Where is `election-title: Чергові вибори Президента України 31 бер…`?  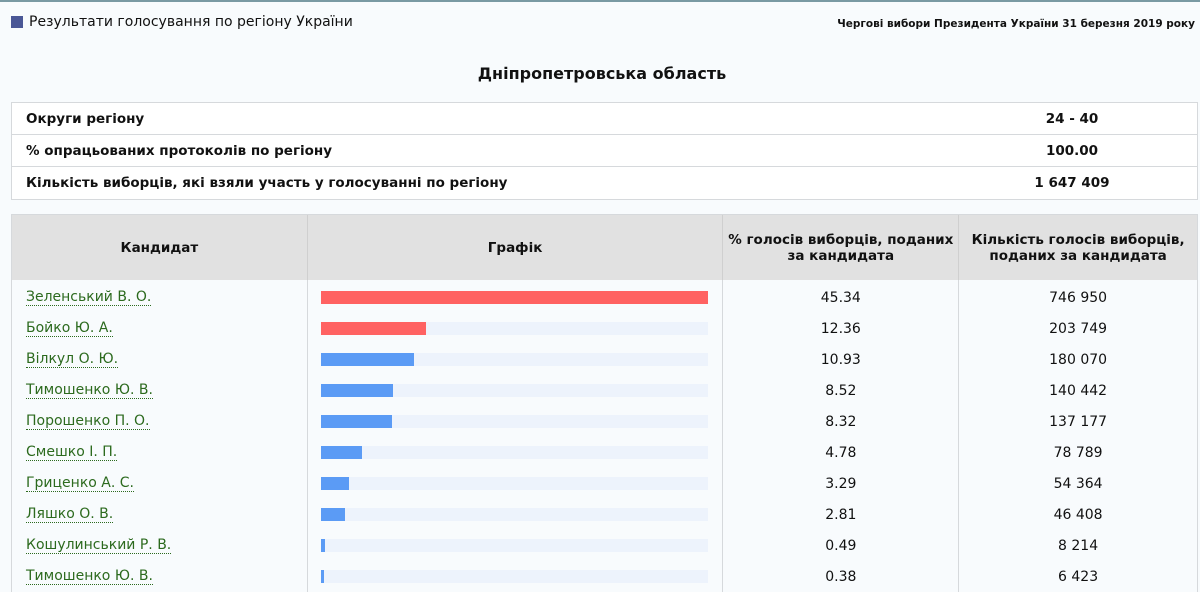
election-title: Чергові вибори Президента України 31 бер… is located at coordinates (1016, 24).